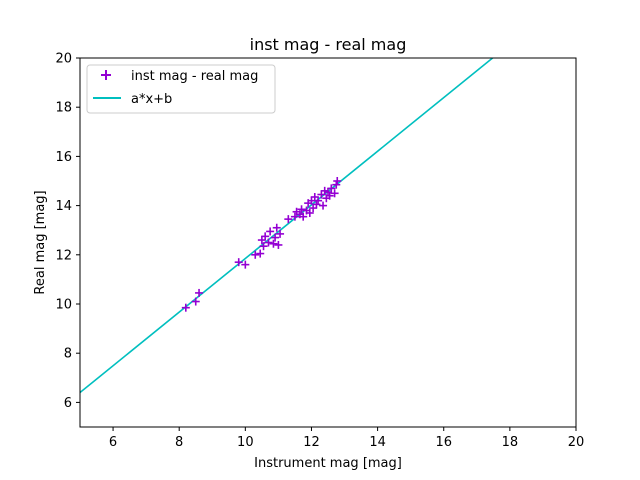 The height and width of the screenshot is (480, 640). I want to click on x-axis-label: Instrument mag [mag], so click(328, 463).